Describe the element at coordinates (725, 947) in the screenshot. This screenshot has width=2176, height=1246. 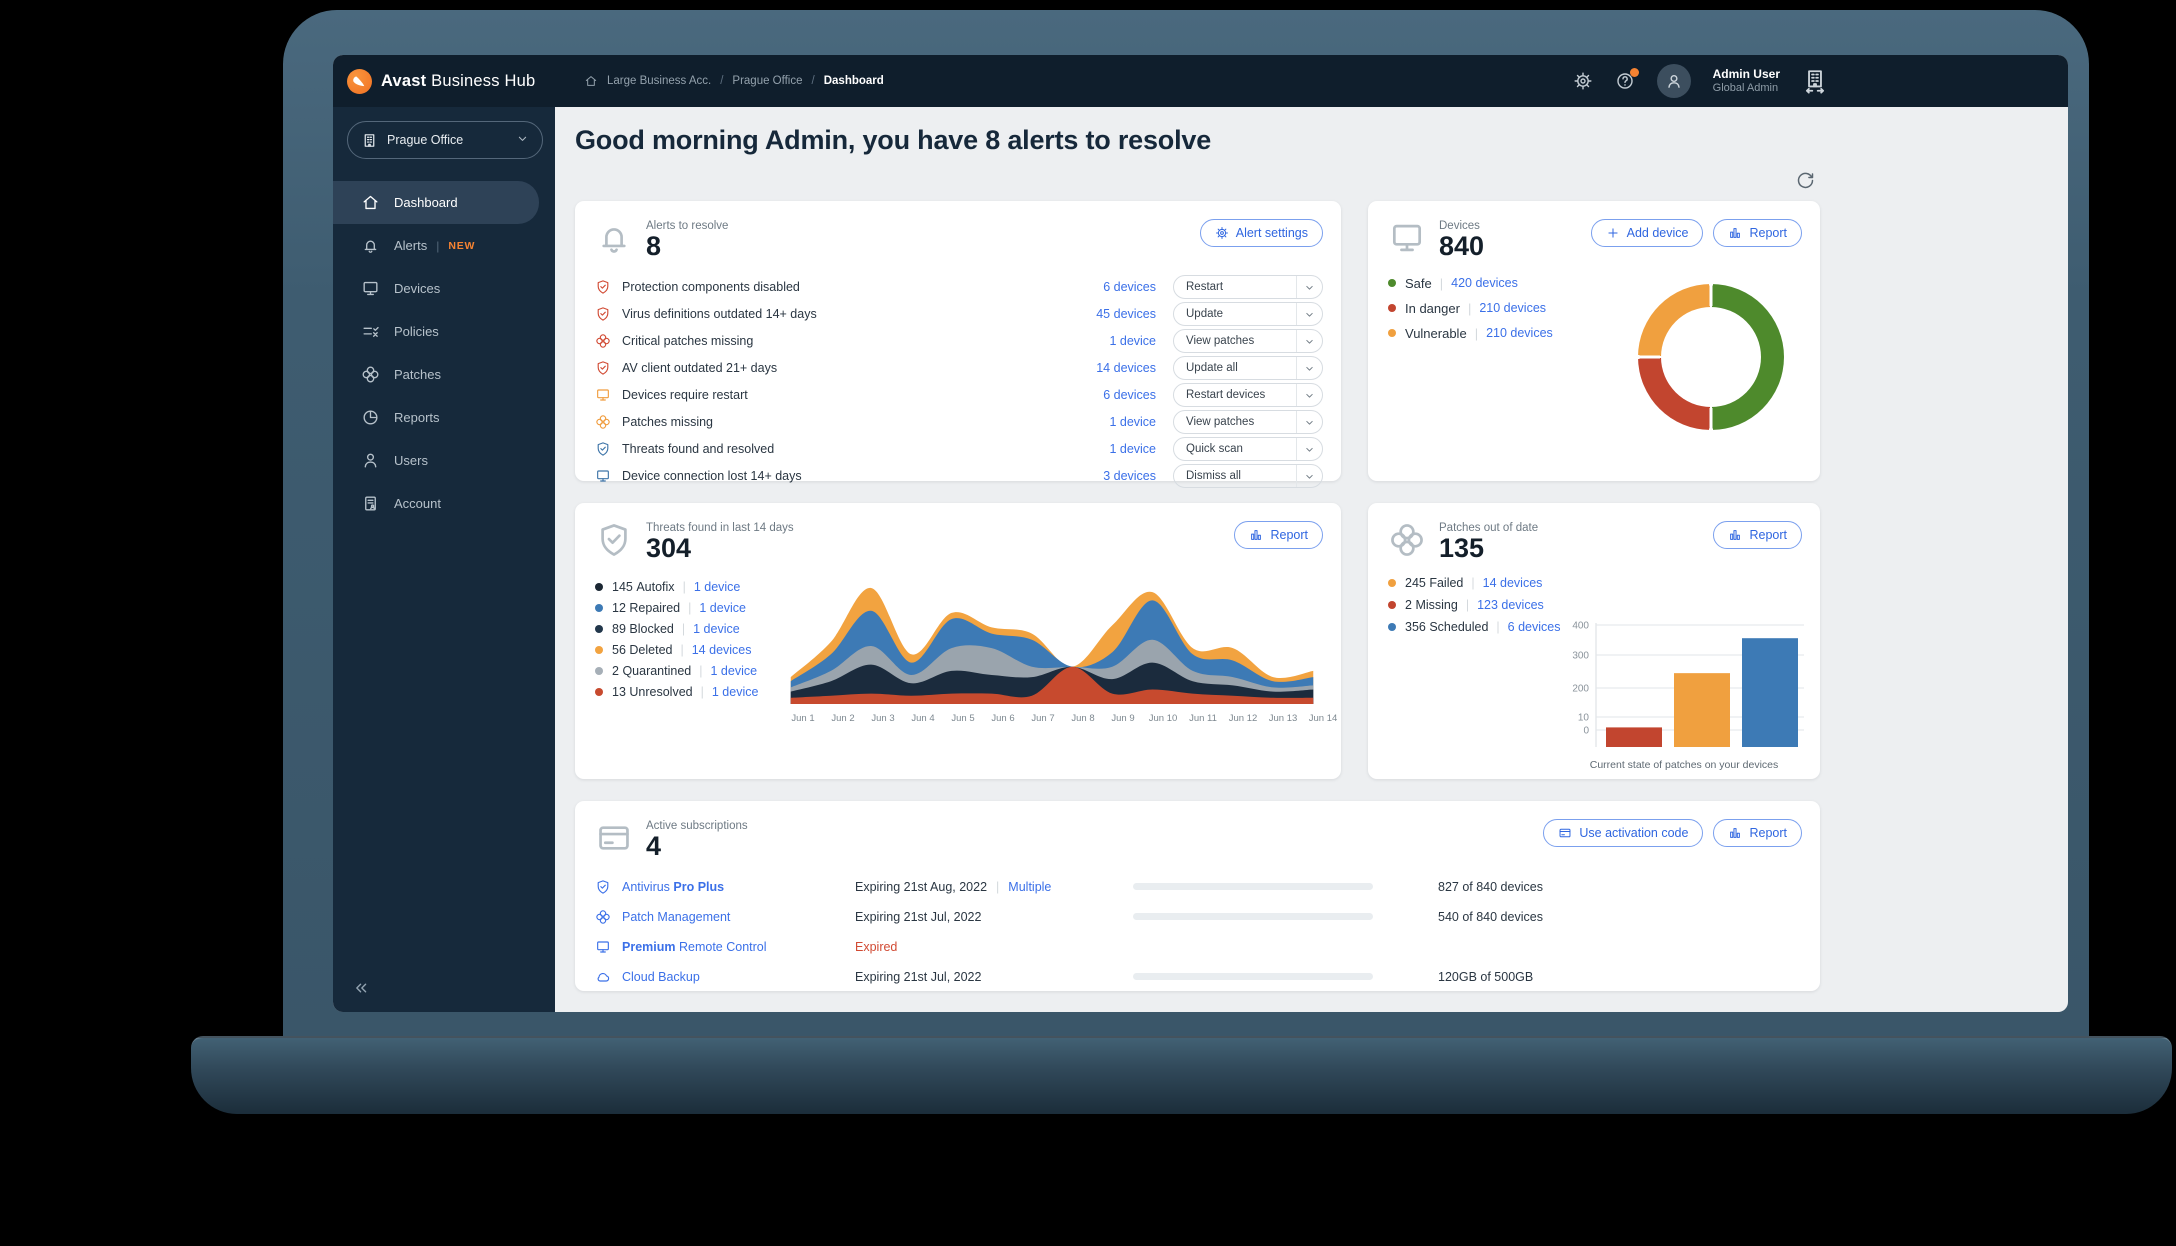
I see `subscription-name-link: Premium Remote Control` at that location.